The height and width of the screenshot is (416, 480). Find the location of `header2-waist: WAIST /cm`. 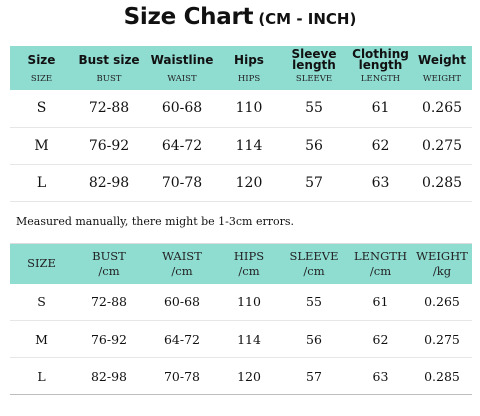

header2-waist: WAIST /cm is located at coordinates (182, 263).